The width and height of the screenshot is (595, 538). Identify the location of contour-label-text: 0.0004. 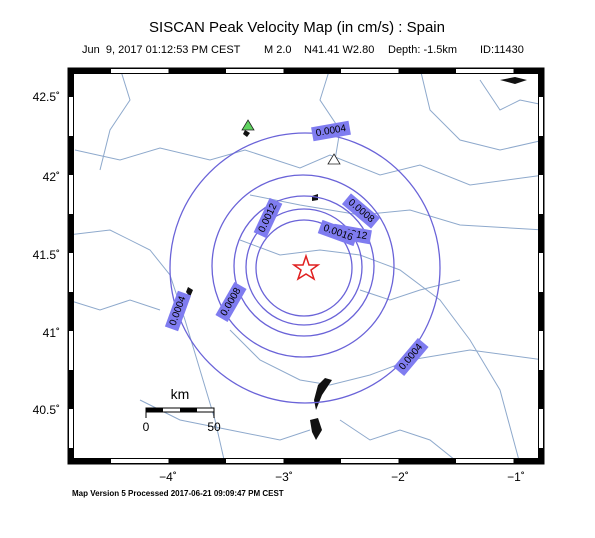
(331, 131).